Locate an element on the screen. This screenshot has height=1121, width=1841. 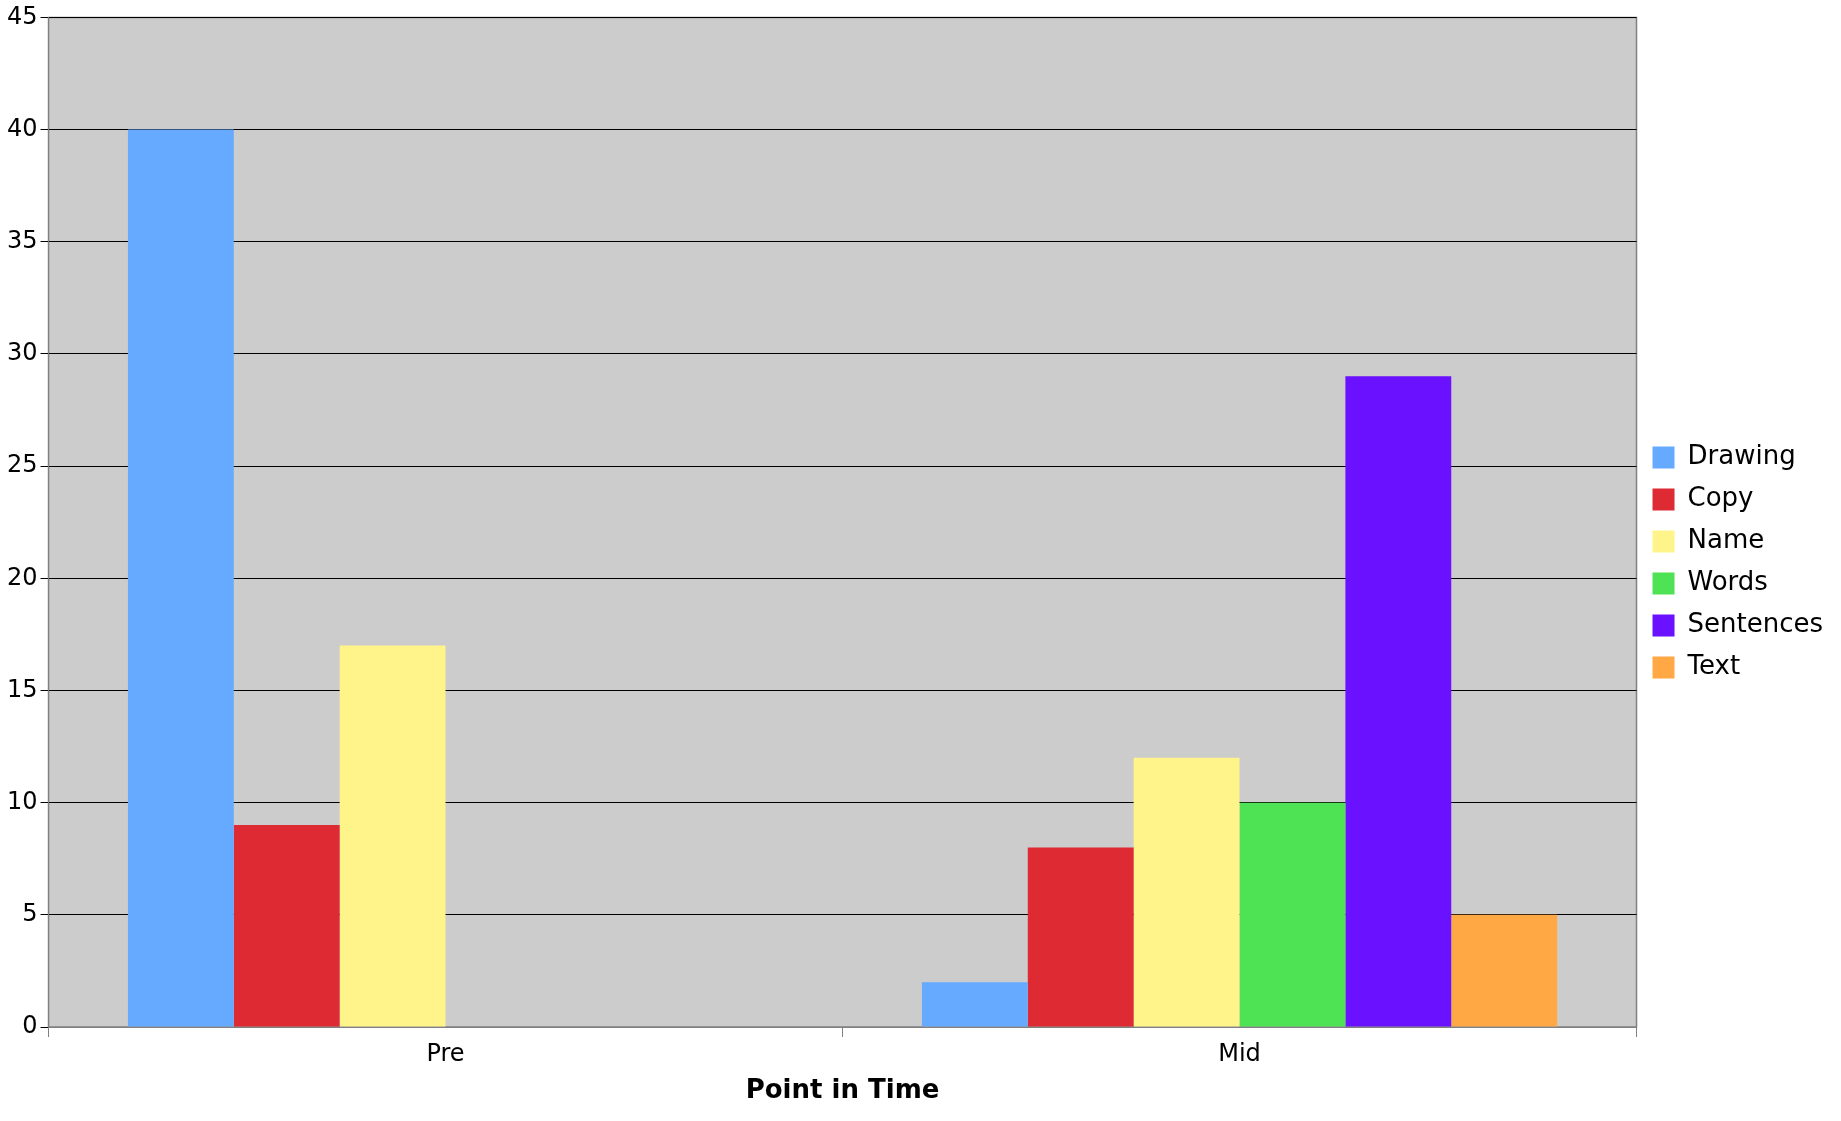
y-tick-label: 15 is located at coordinates (22, 688).